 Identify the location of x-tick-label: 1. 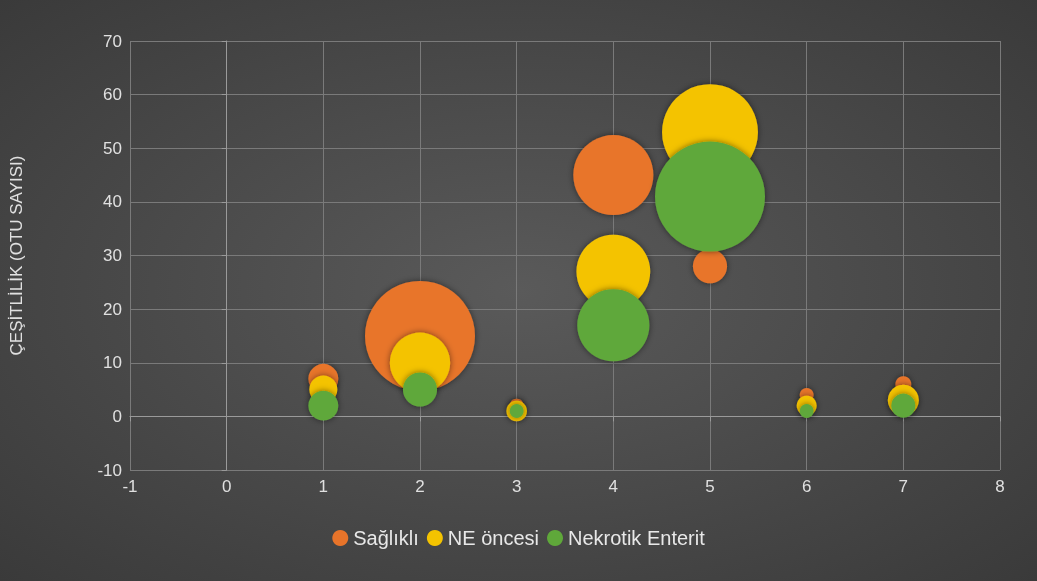
(323, 486).